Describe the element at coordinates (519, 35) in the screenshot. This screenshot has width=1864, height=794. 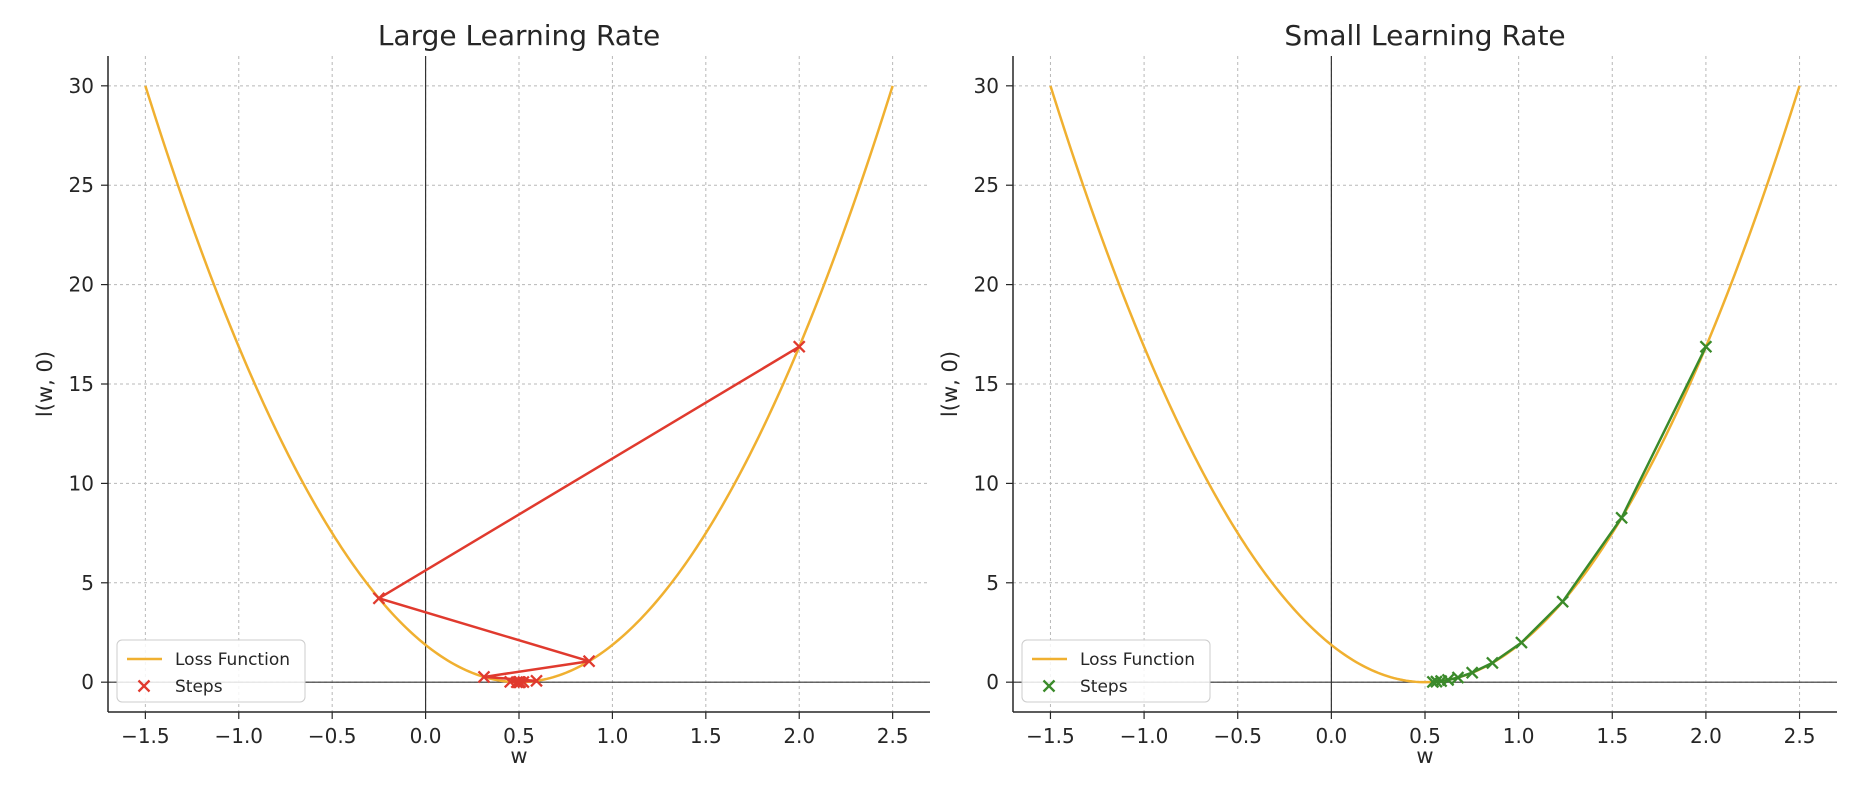
I see `chart-title: Large Learning Rate` at that location.